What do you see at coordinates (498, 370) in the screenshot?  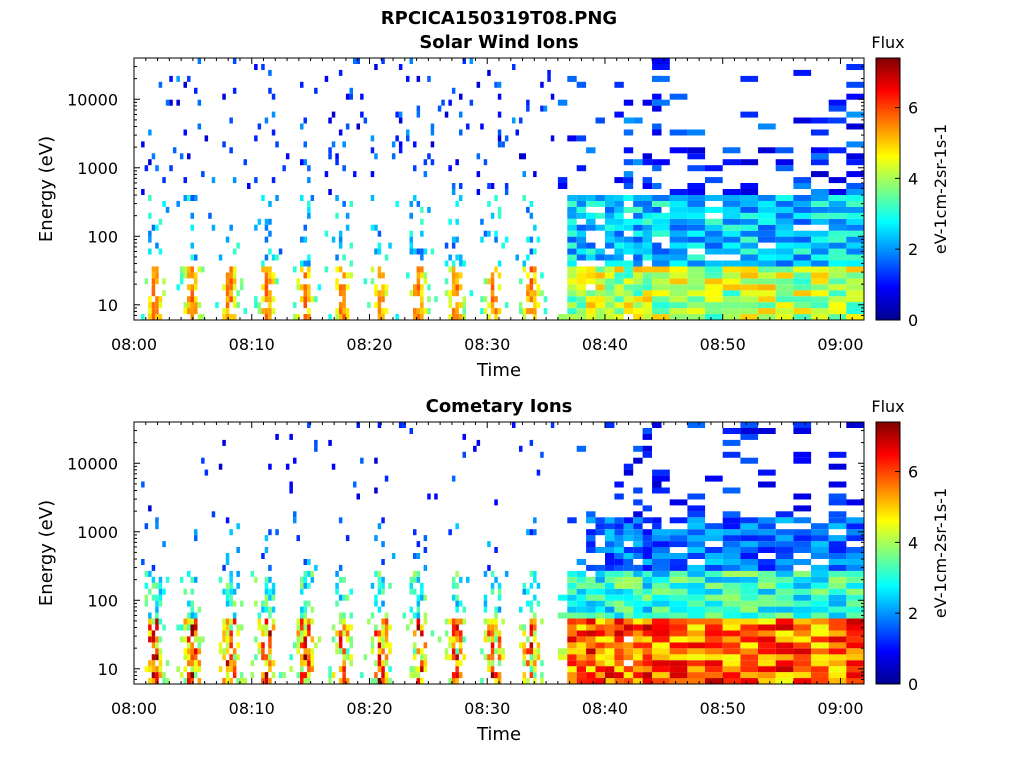 I see `x-axis-label: Time` at bounding box center [498, 370].